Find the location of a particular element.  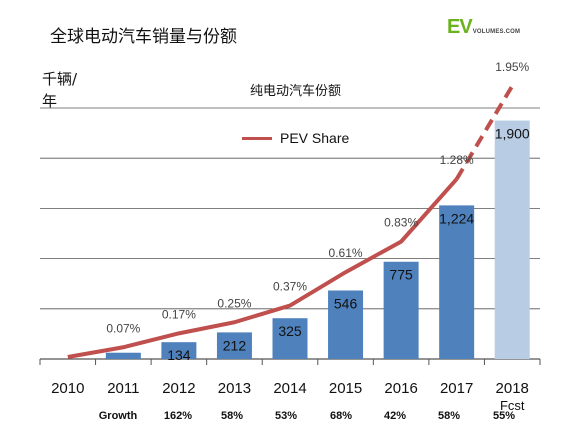

x-tick-label: 2014 is located at coordinates (289, 388).